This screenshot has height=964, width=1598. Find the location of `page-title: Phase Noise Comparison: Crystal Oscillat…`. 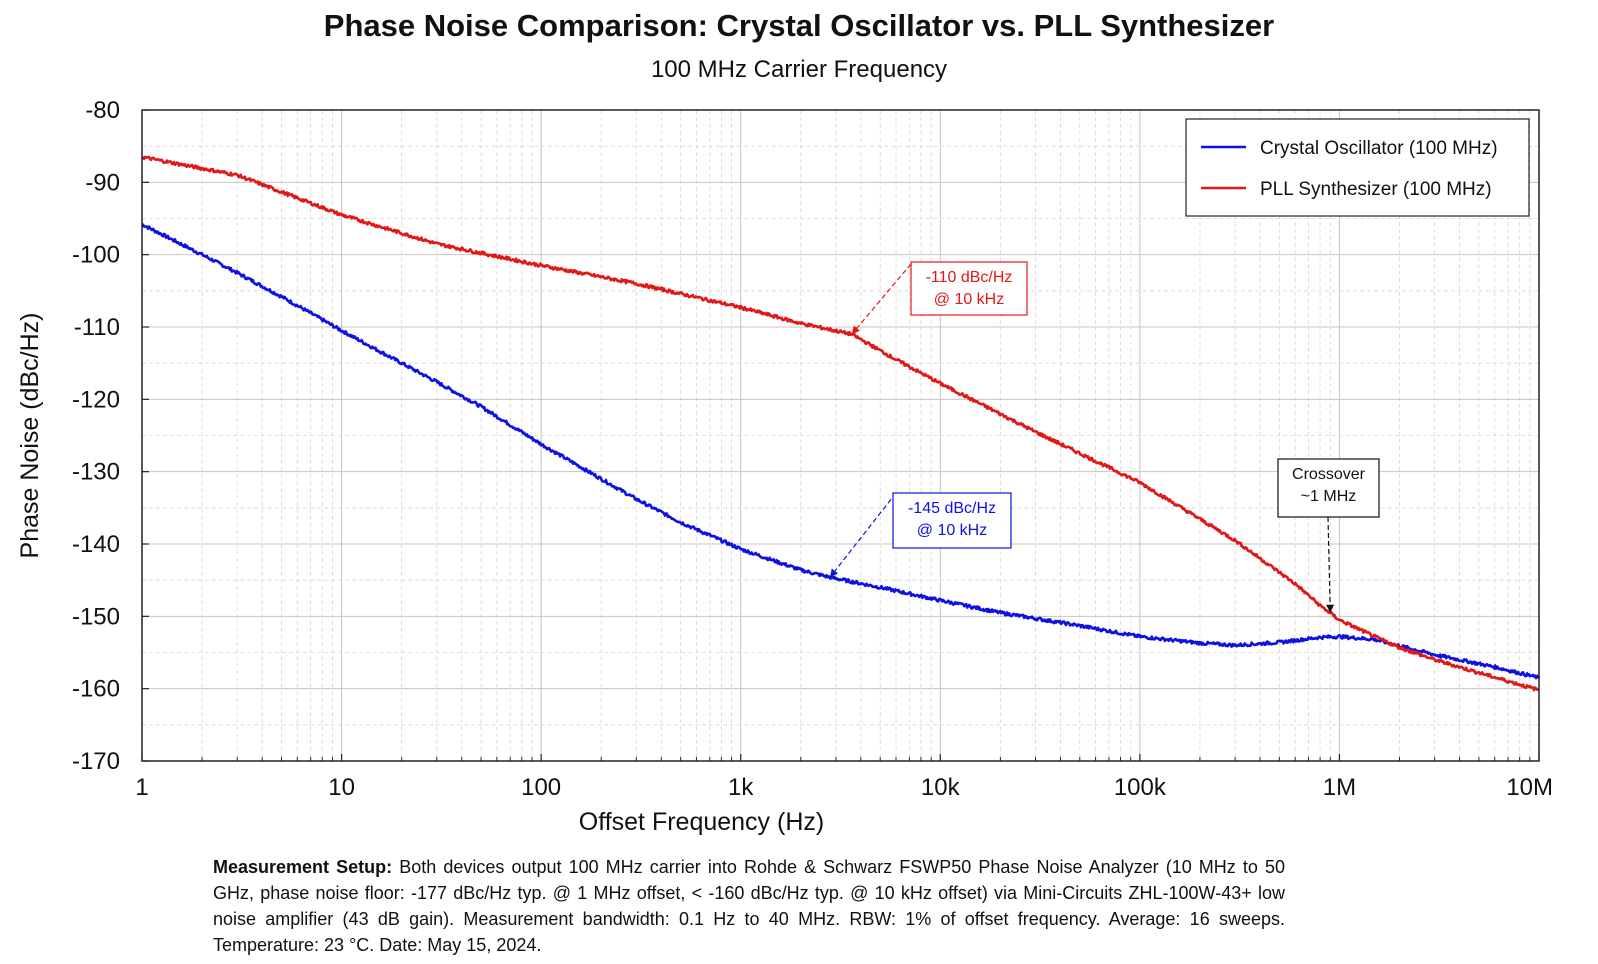

page-title: Phase Noise Comparison: Crystal Oscillat… is located at coordinates (799, 25).